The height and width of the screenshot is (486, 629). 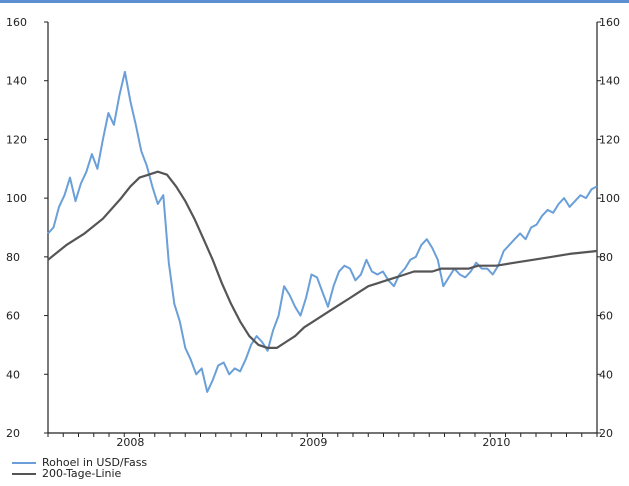 I want to click on y-tick-label-right: 60, so click(x=606, y=316).